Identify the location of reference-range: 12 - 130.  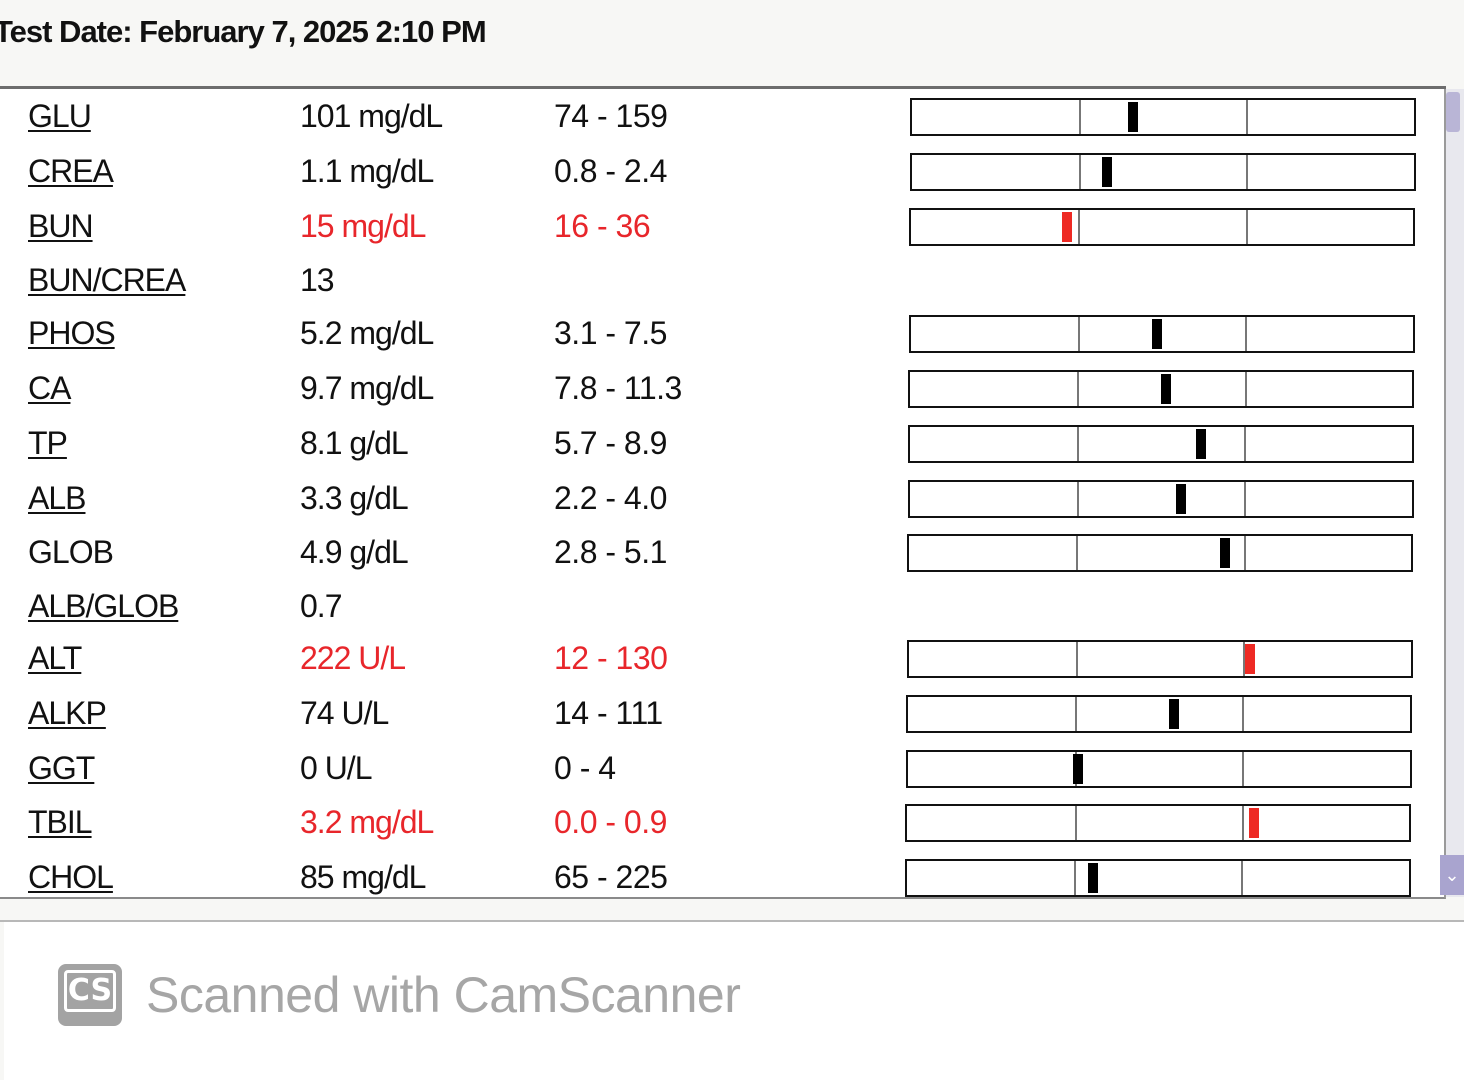
(611, 658).